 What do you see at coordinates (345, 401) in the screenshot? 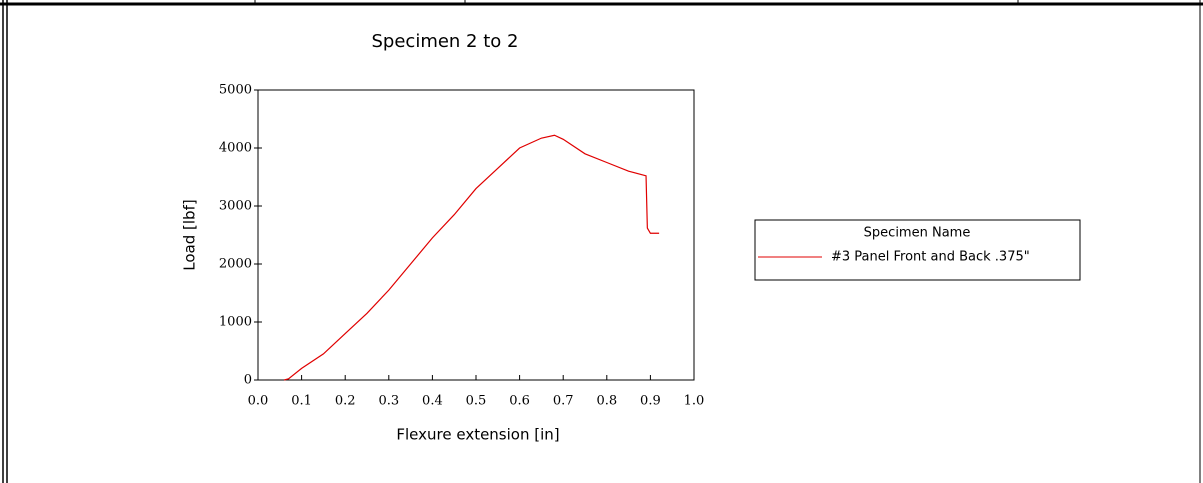
I see `x-tick-label: 0.2` at bounding box center [345, 401].